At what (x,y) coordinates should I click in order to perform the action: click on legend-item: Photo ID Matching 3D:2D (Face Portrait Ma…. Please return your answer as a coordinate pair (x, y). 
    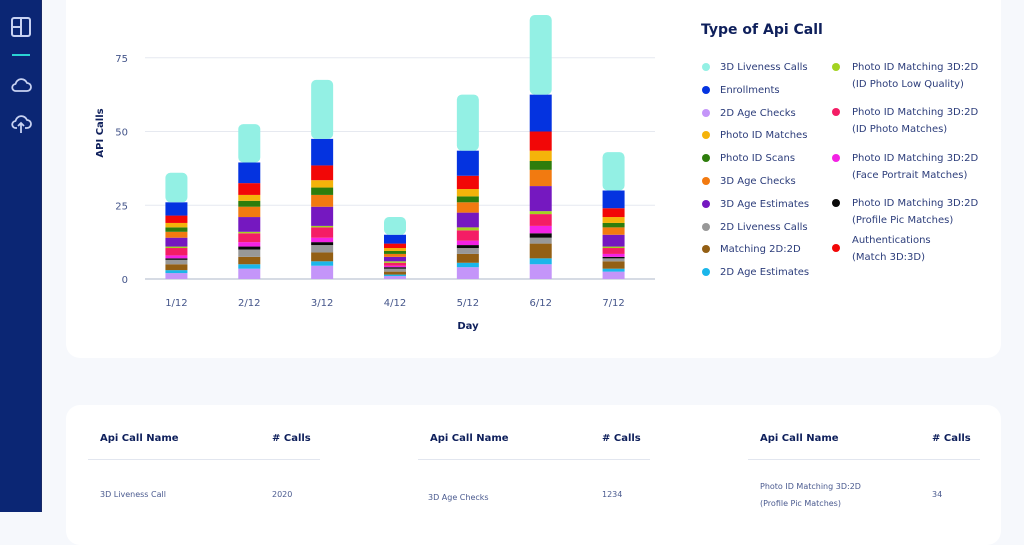
    Looking at the image, I should click on (915, 167).